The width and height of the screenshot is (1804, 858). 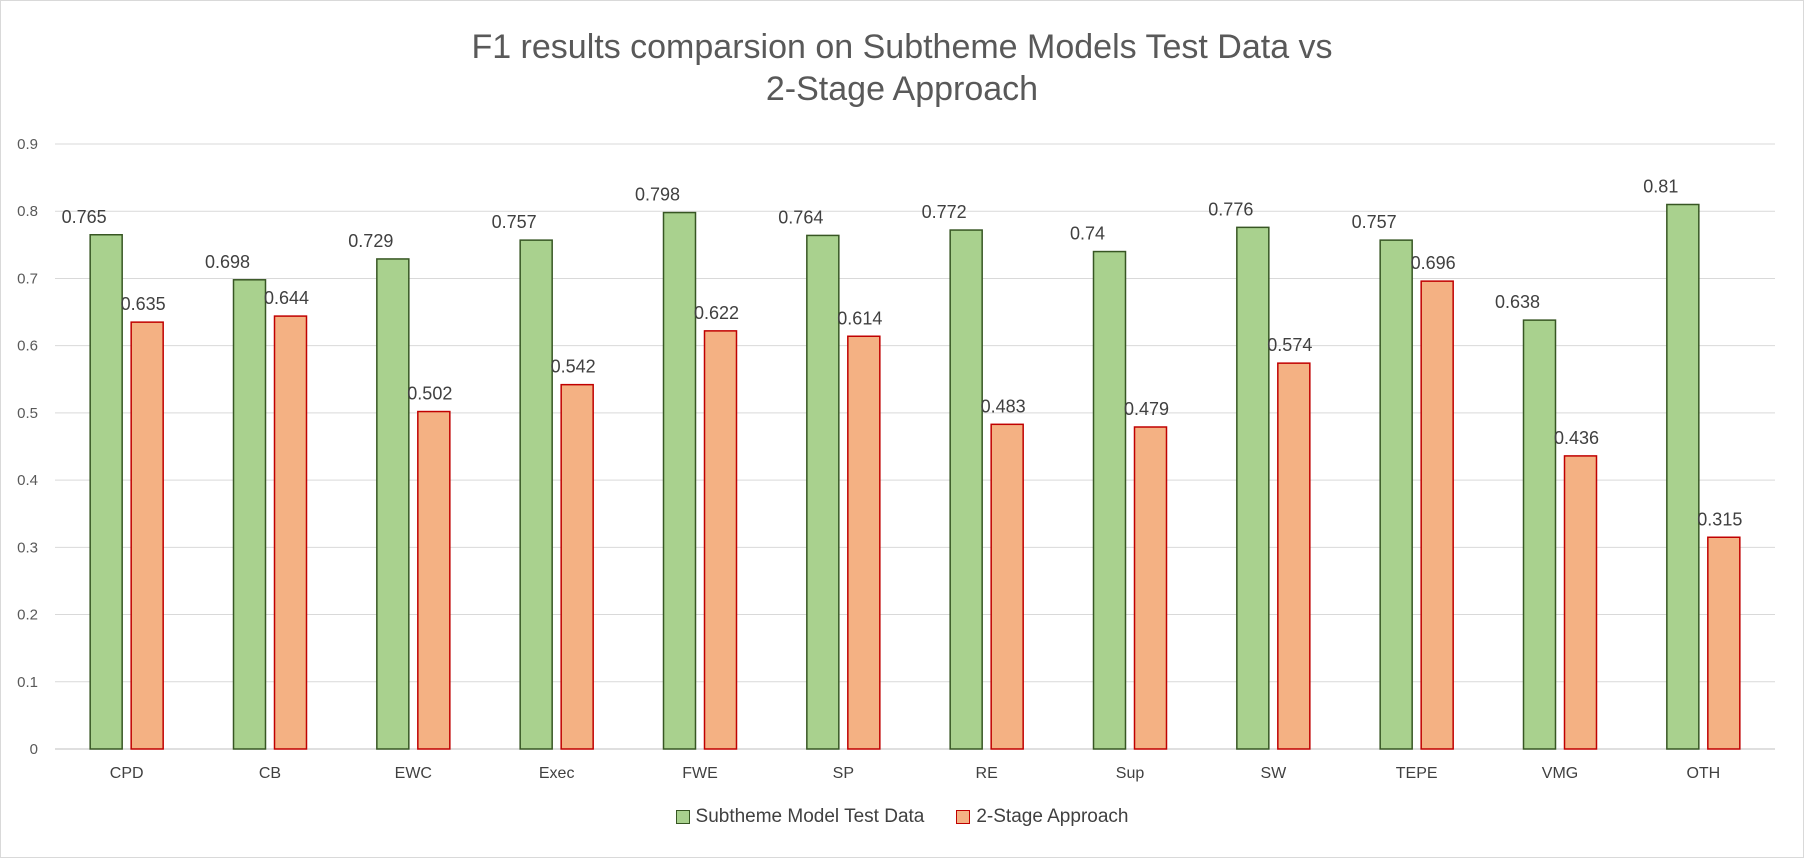 I want to click on y-tick-label: 0.2, so click(x=27, y=615).